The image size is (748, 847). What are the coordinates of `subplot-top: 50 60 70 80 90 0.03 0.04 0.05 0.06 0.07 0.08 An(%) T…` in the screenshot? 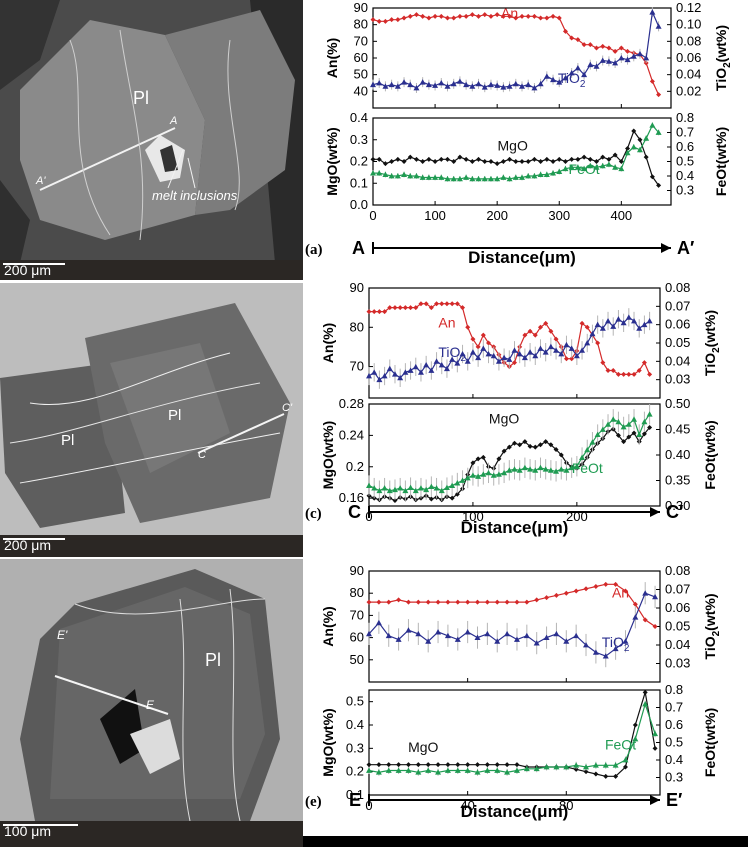 It's located at (521, 623).